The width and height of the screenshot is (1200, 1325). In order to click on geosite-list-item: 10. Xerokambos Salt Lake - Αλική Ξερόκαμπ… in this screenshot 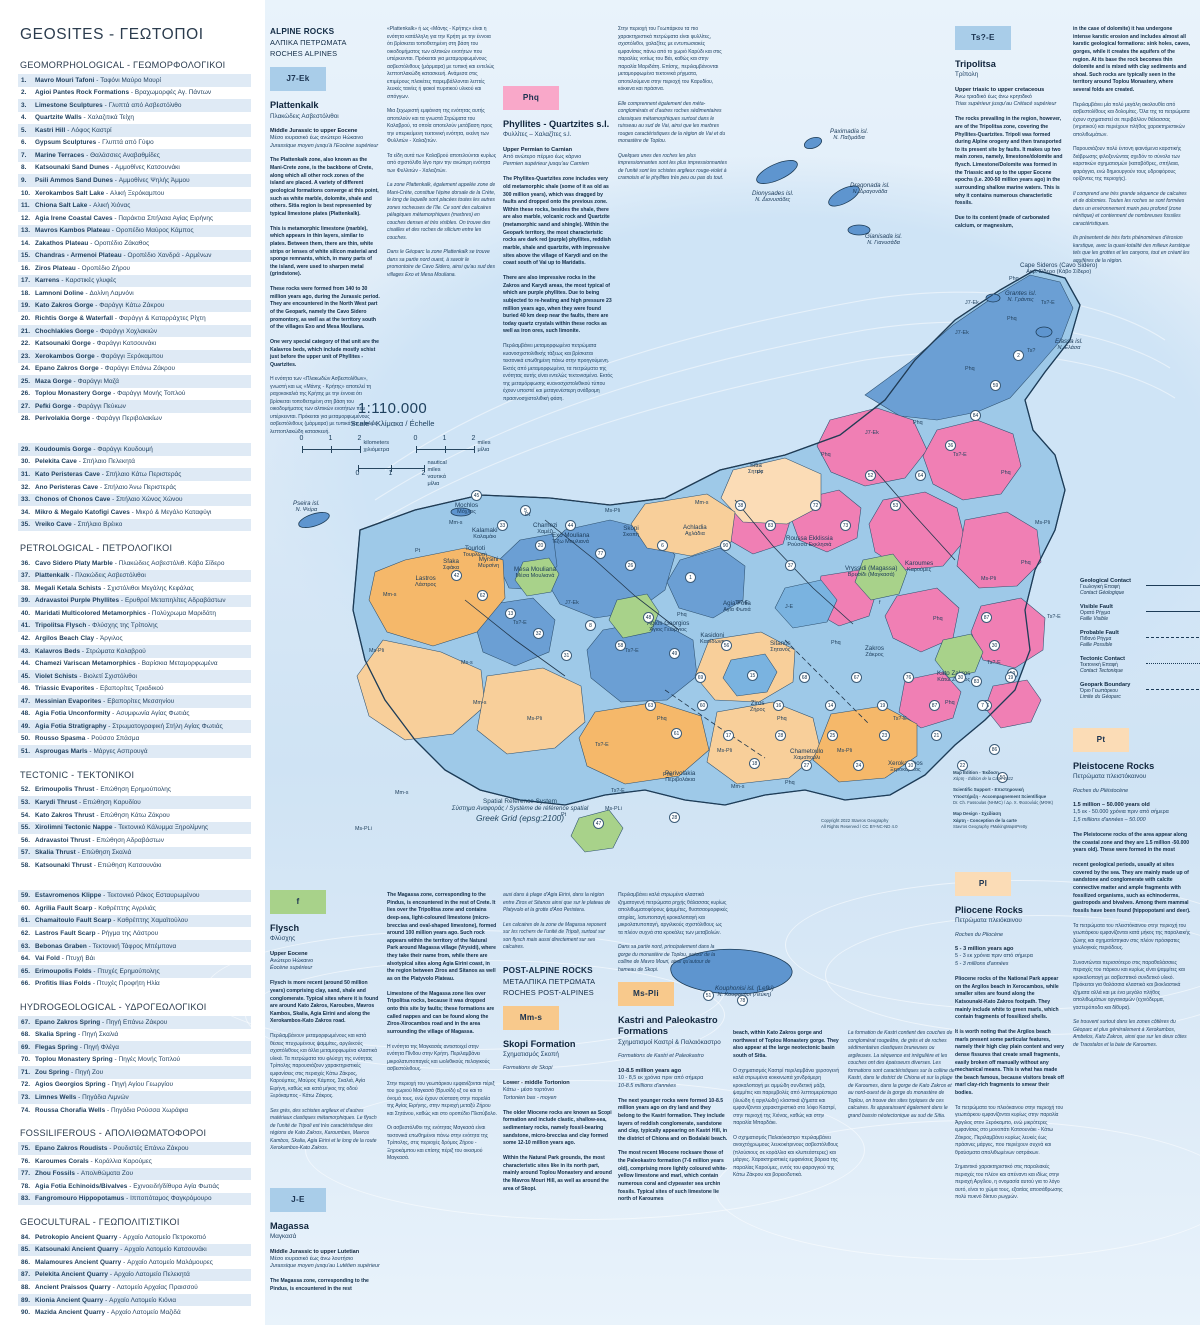, I will do `click(134, 193)`.